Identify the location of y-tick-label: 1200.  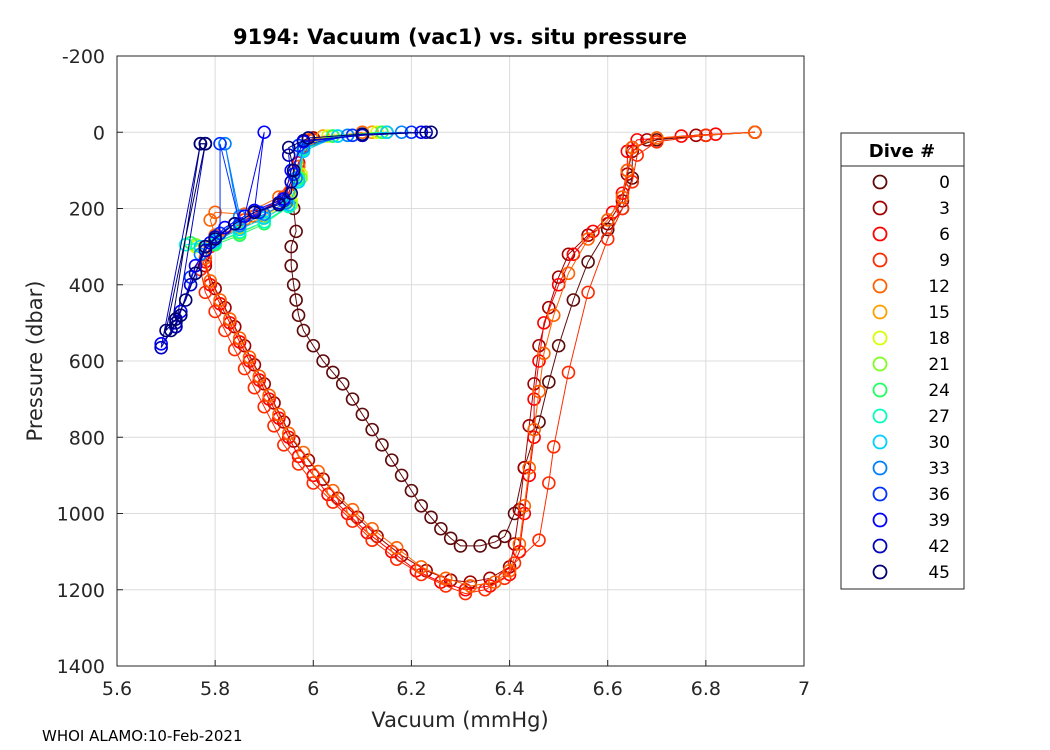
(81, 591).